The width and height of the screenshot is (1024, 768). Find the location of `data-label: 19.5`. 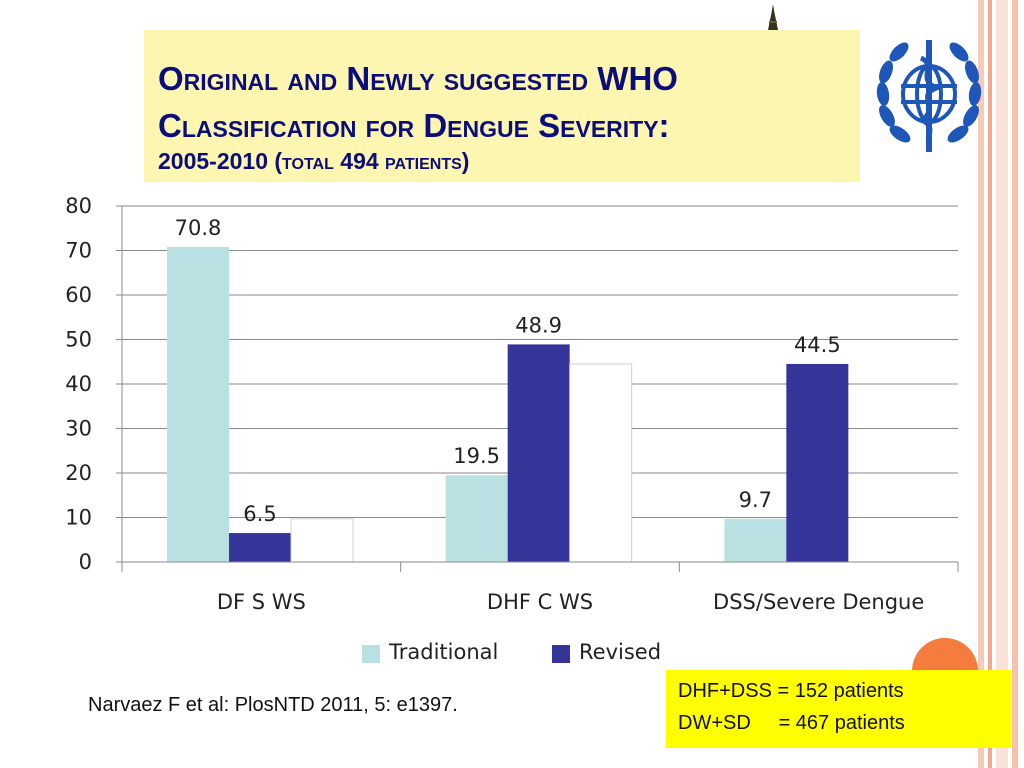

data-label: 19.5 is located at coordinates (476, 456).